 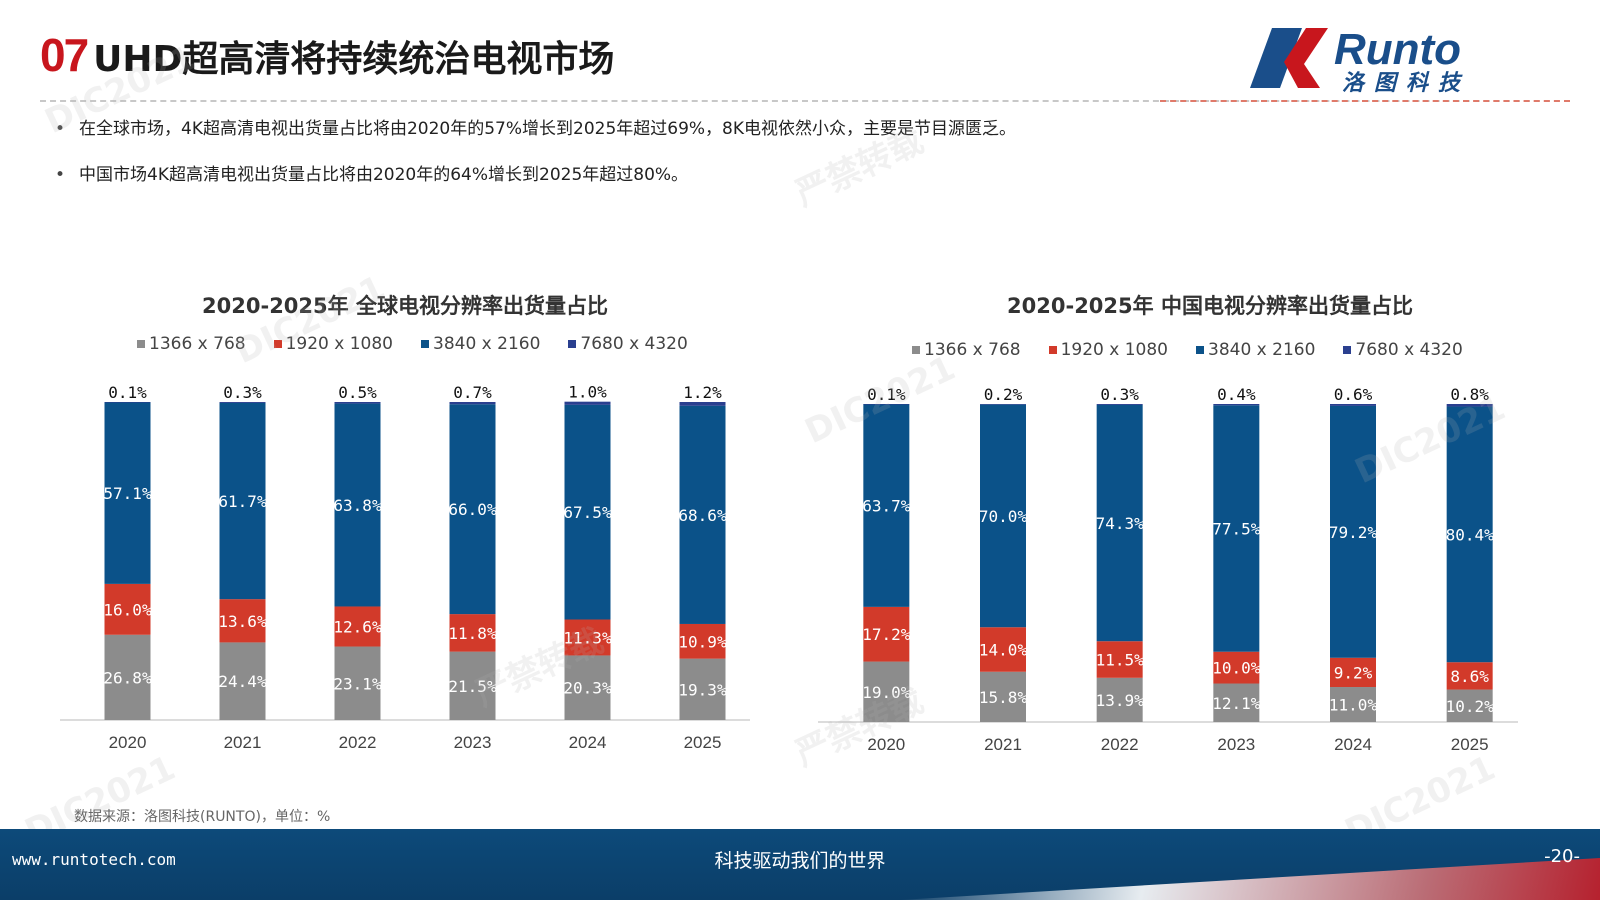 What do you see at coordinates (202, 817) in the screenshot?
I see `data-source-note: 数据来源：洛图科技(RUNTO)，单位：%` at bounding box center [202, 817].